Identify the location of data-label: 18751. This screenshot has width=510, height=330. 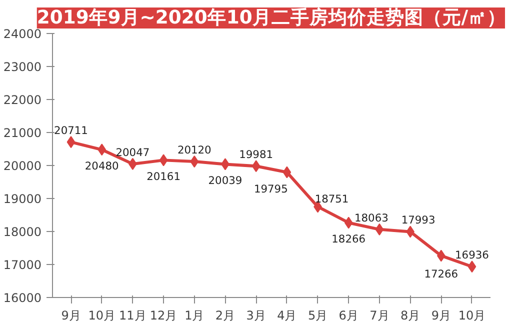
(331, 199).